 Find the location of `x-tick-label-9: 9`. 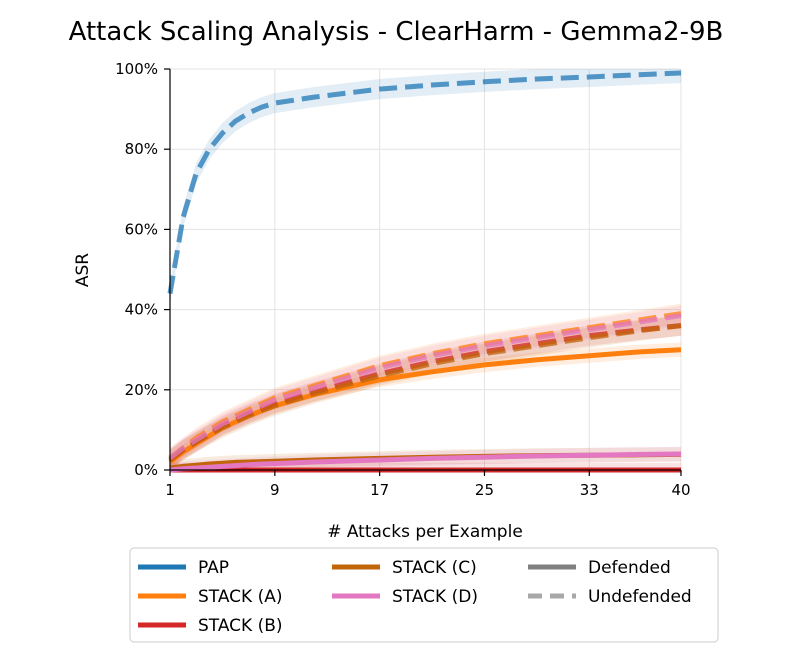

x-tick-label-9: 9 is located at coordinates (275, 490).